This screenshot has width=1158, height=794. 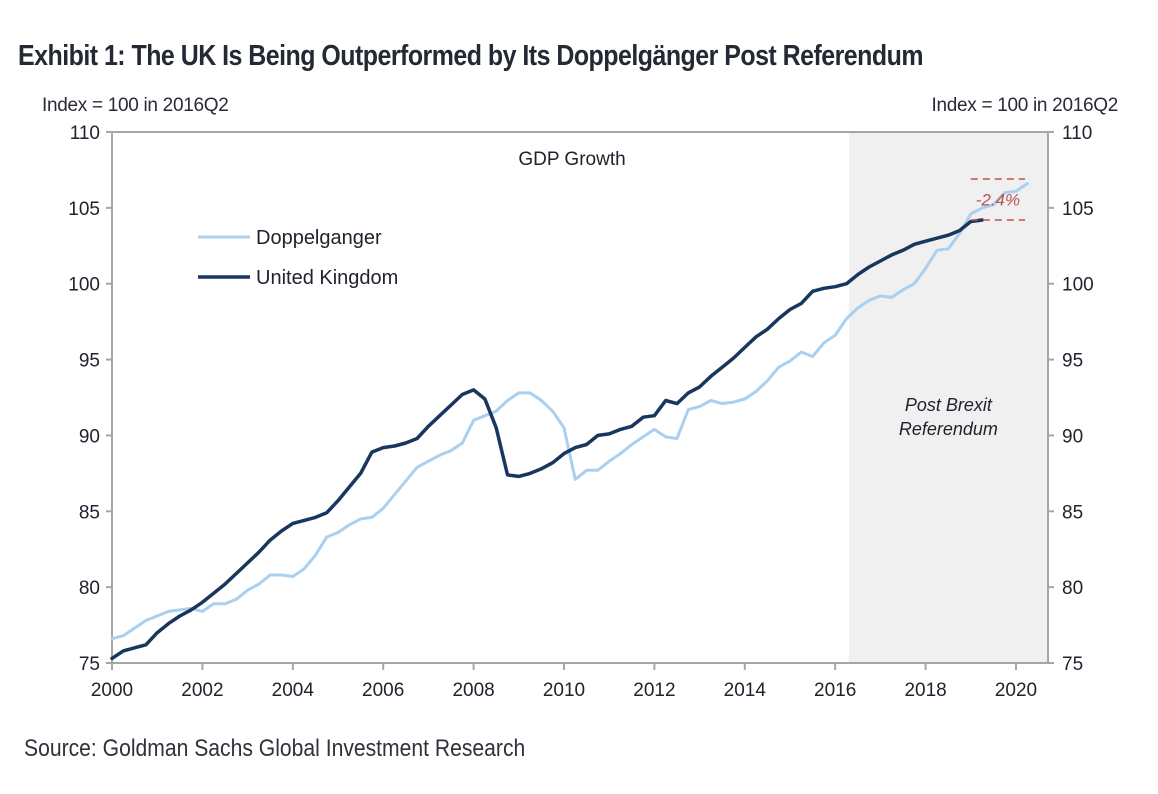 I want to click on y-tick-label-left: 95, so click(x=89, y=361).